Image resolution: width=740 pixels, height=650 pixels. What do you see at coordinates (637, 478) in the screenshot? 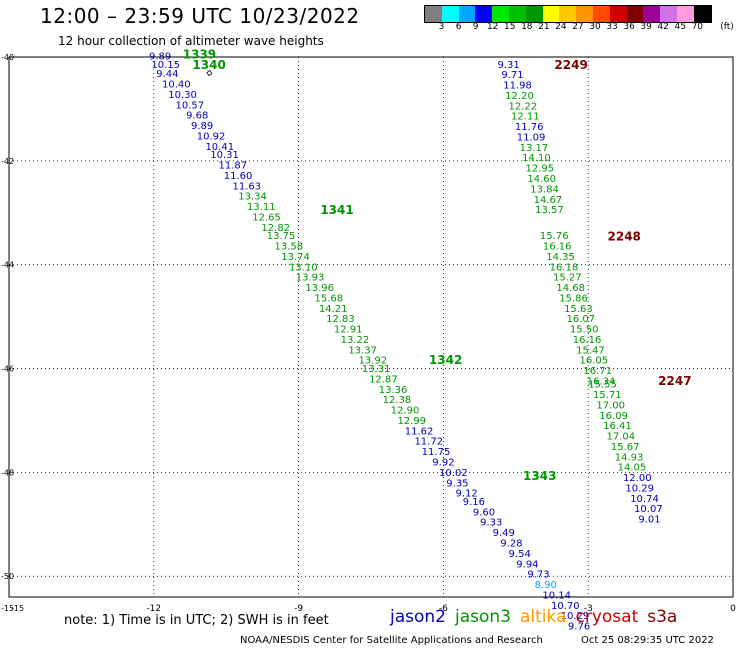
I see `swh-value: 12.00` at bounding box center [637, 478].